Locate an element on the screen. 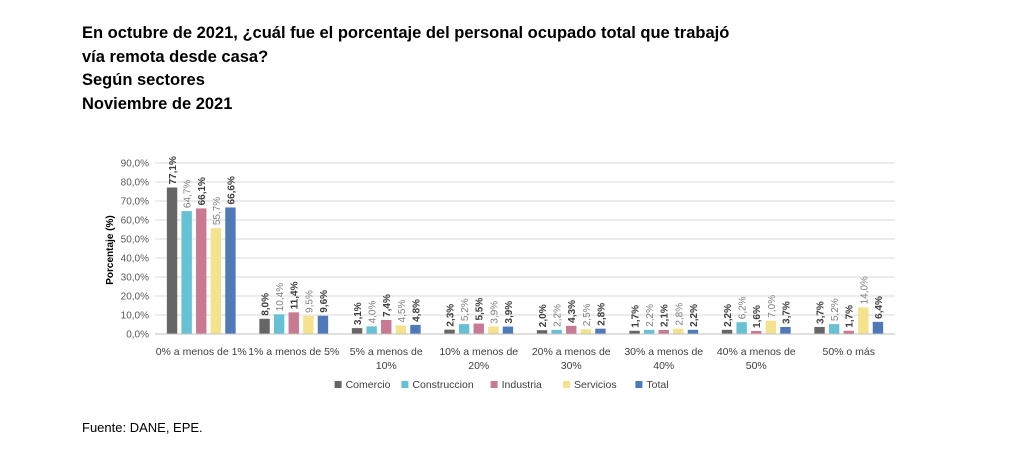  data-label: 7,4% is located at coordinates (387, 305).